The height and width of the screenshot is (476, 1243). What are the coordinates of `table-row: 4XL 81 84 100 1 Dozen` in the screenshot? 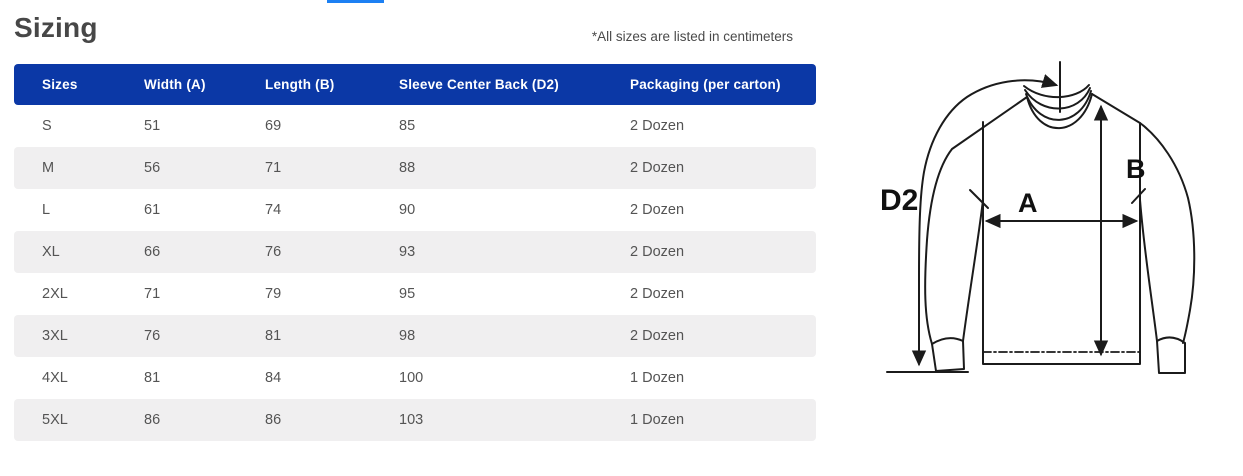 It's located at (415, 378).